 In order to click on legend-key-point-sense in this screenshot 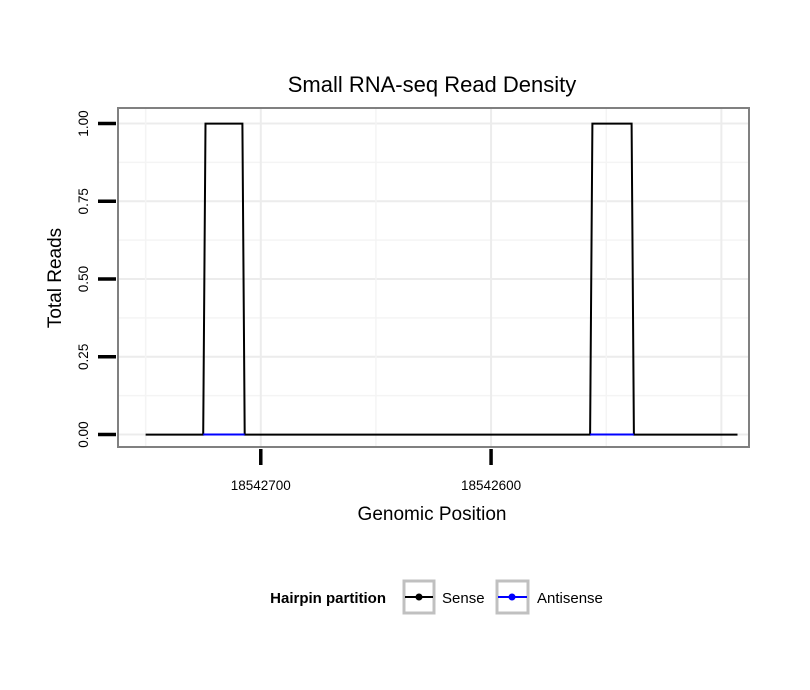, I will do `click(419, 597)`.